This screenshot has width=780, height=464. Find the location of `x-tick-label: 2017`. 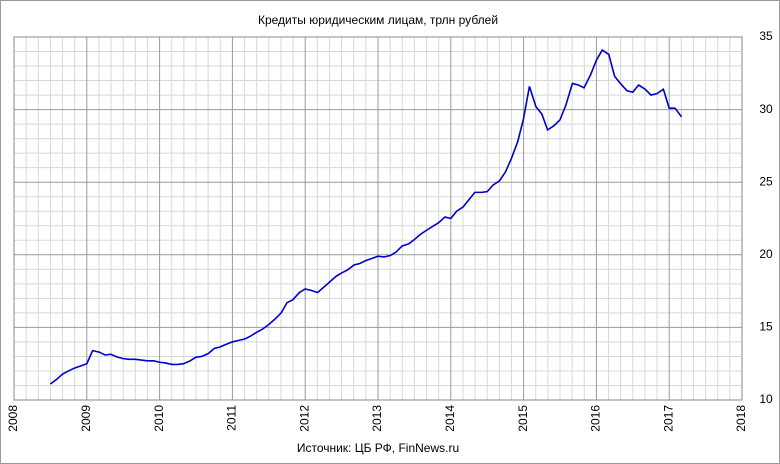

x-tick-label: 2017 is located at coordinates (668, 418).